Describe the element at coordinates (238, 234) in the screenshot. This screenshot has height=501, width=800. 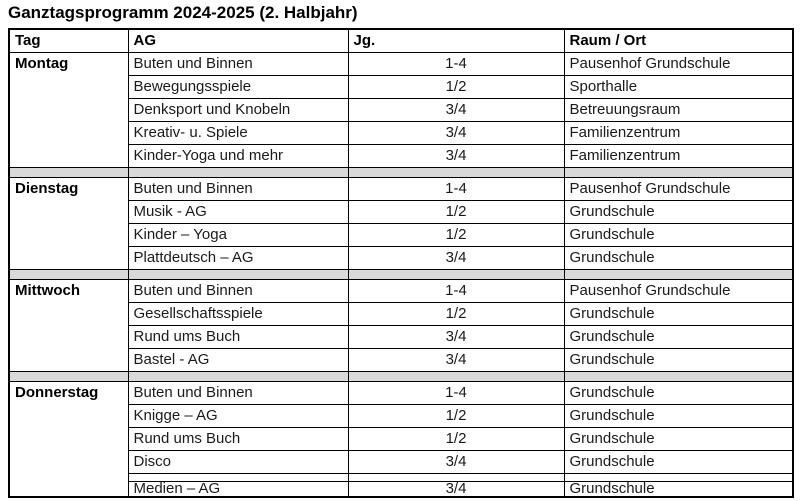
I see `ag-cell: Kinder – Yoga` at that location.